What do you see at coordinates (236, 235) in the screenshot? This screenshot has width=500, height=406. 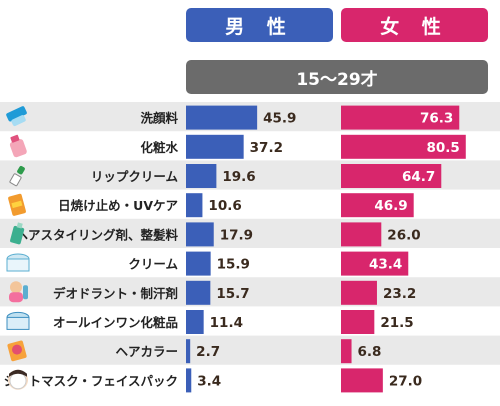 I see `male-value-label: 17.9` at bounding box center [236, 235].